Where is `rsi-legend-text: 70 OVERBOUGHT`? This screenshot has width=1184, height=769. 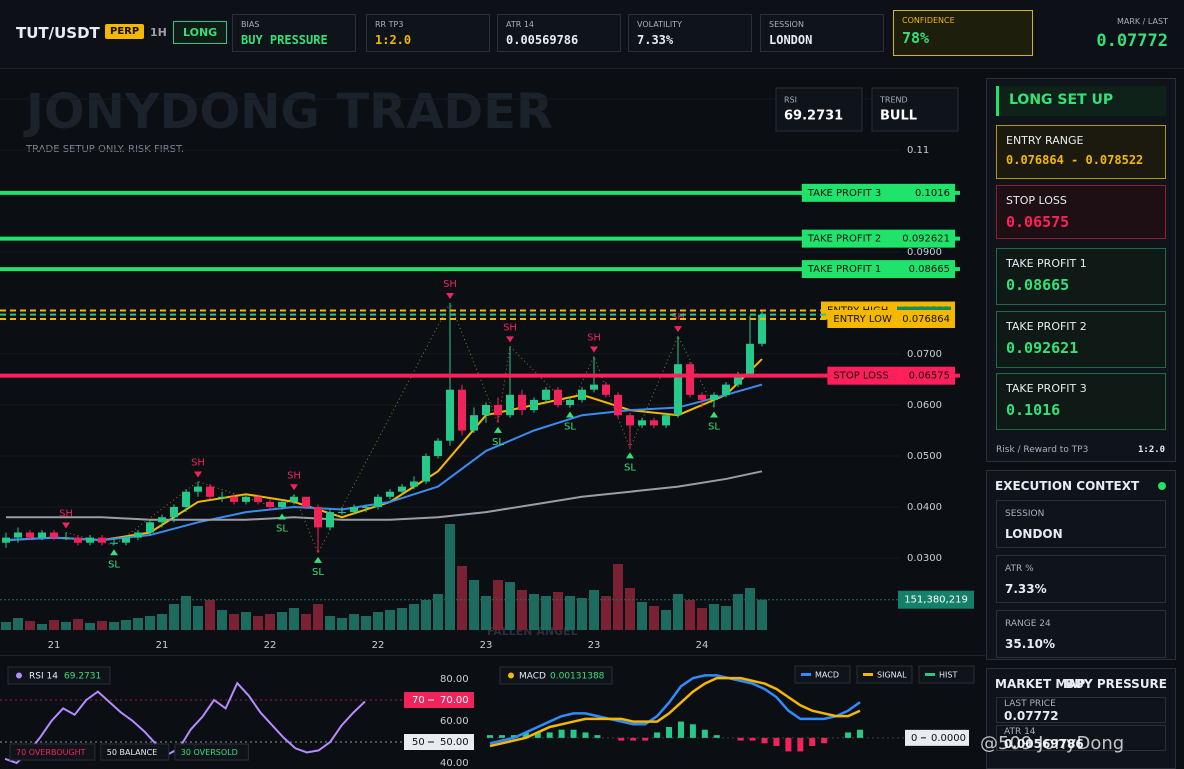
rsi-legend-text: 70 OVERBOUGHT is located at coordinates (51, 752).